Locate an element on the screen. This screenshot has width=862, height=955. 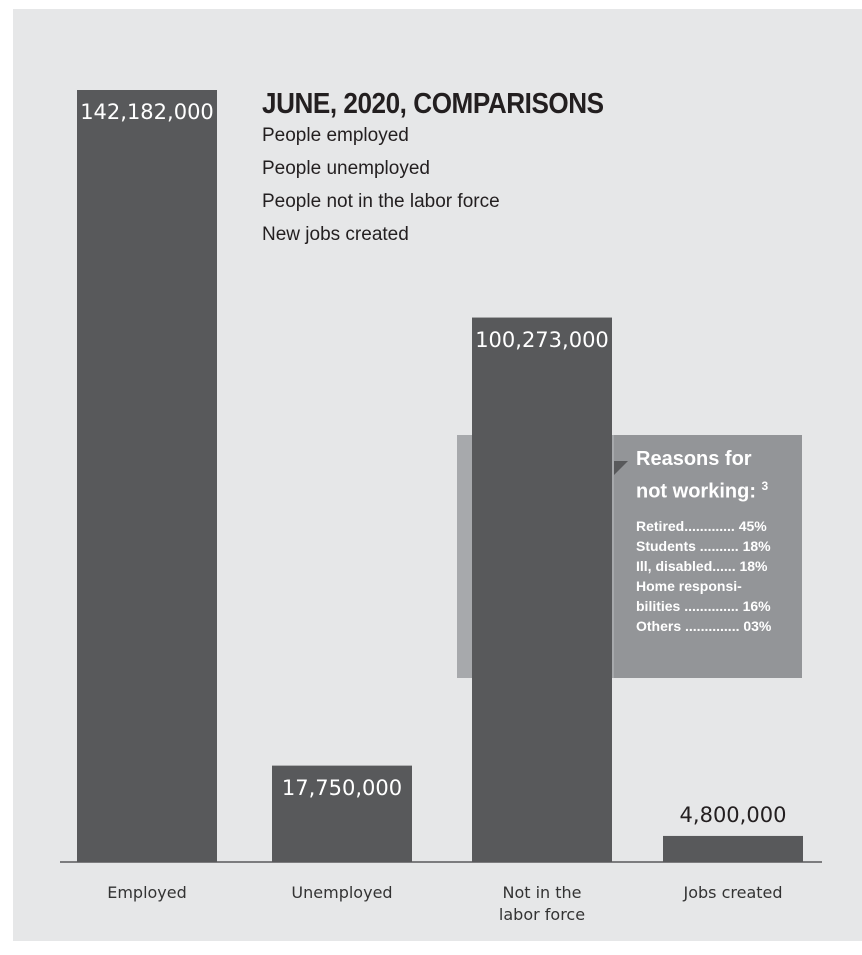
legend-line: New jobs created is located at coordinates (335, 234).